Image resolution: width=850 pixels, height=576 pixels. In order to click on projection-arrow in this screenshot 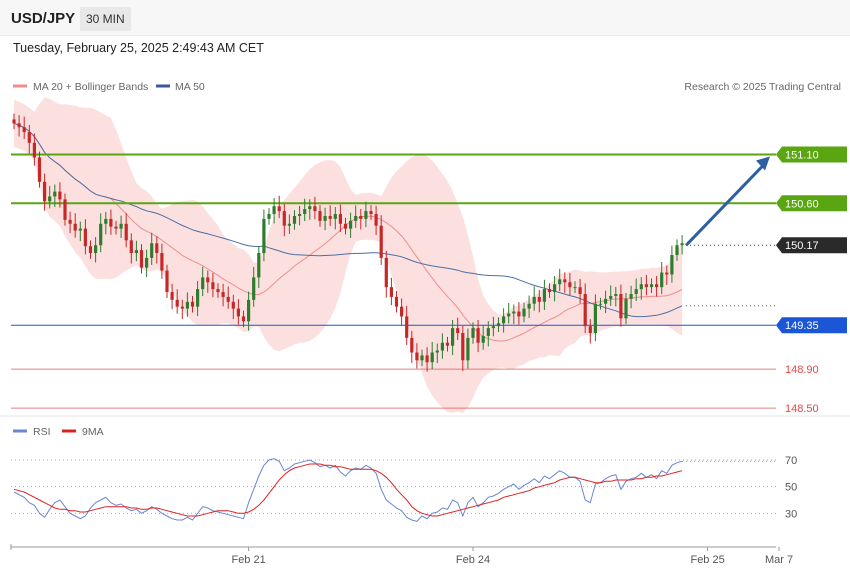, I will do `click(726, 204)`.